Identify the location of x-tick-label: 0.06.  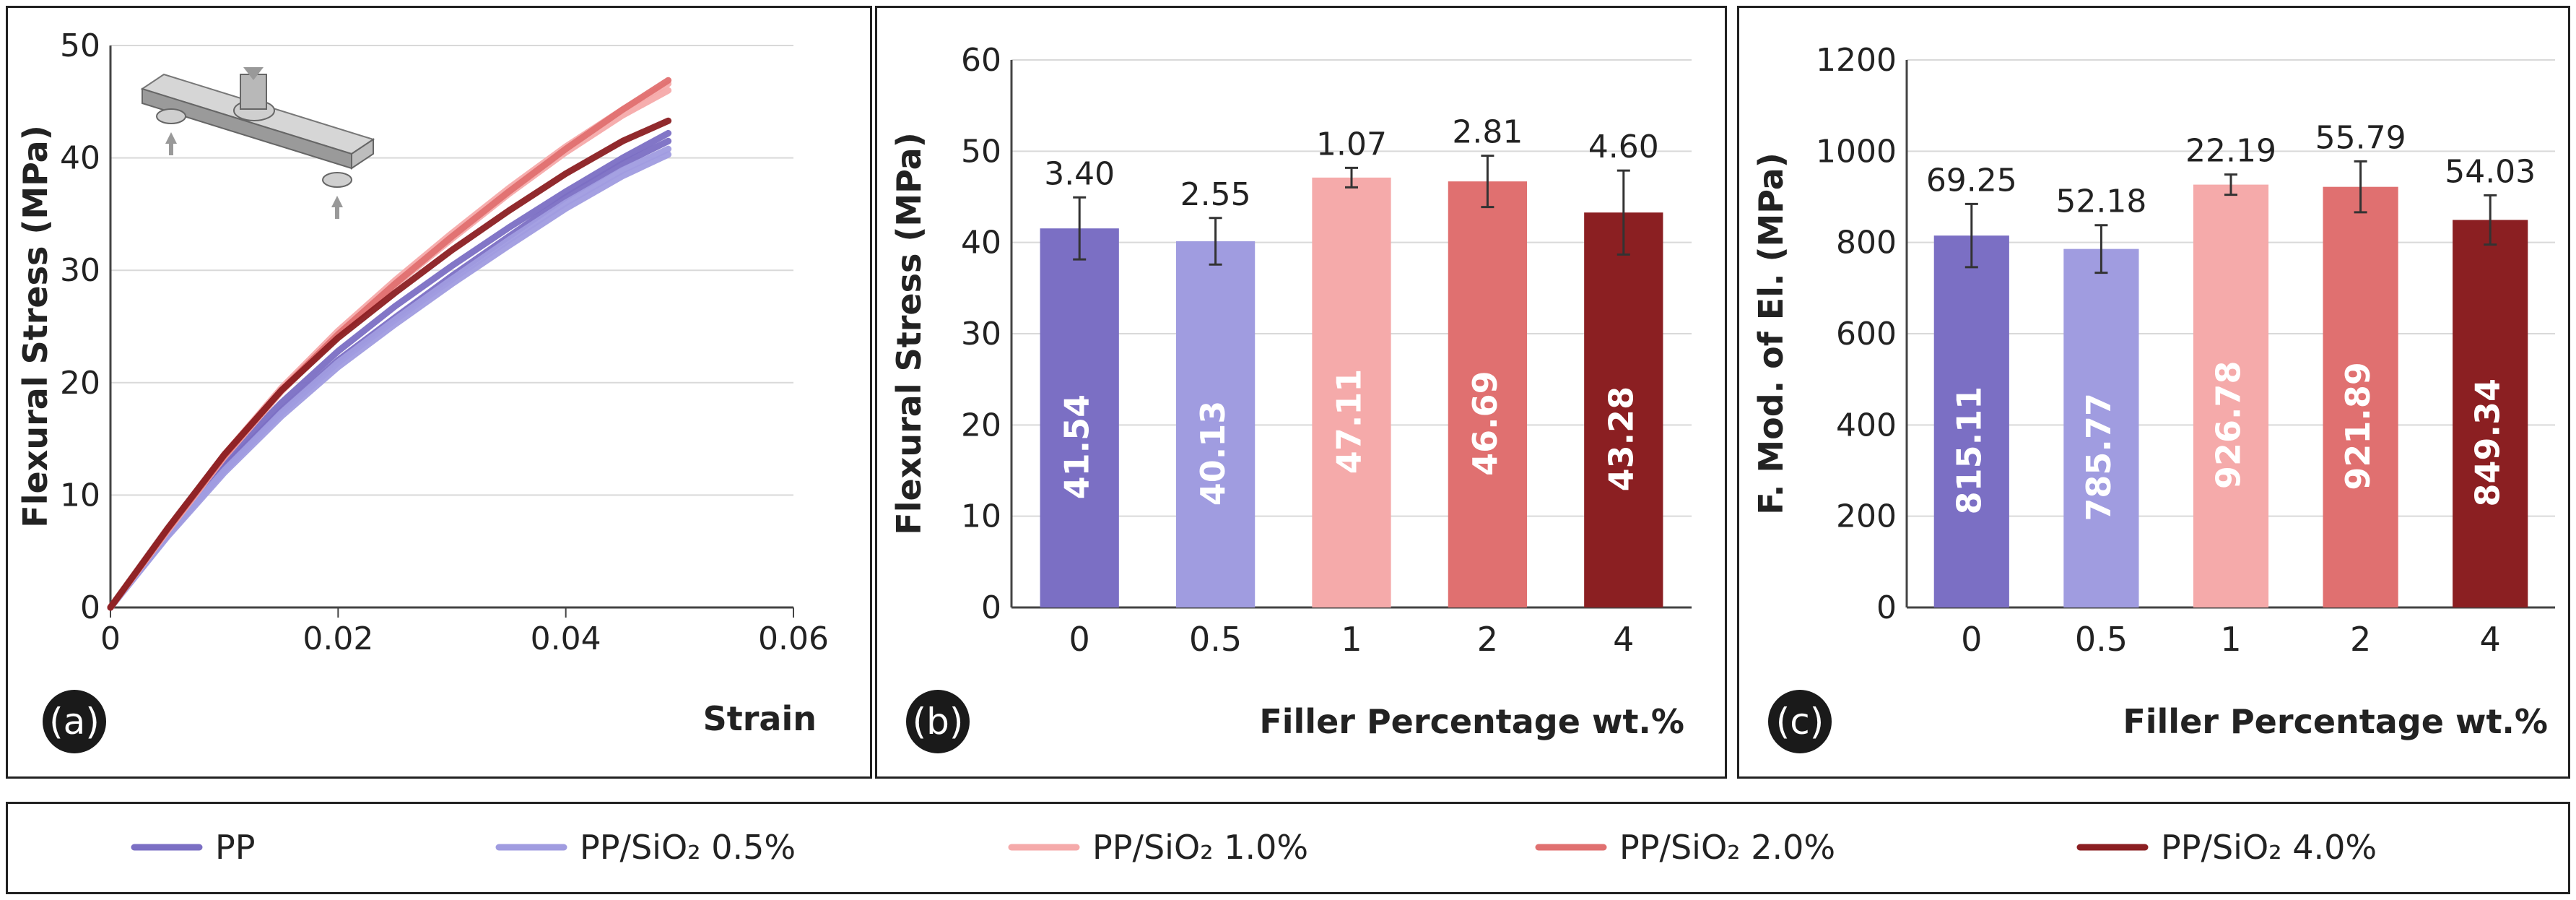
(793, 638).